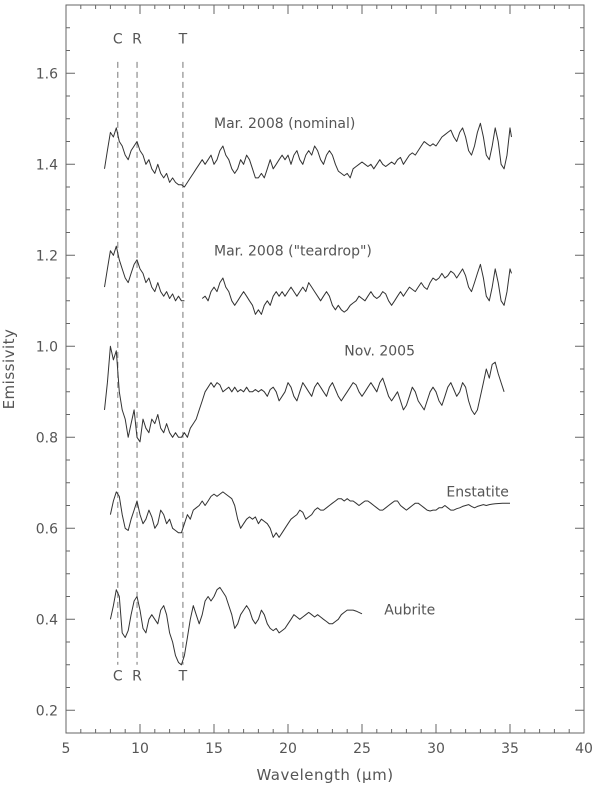 The width and height of the screenshot is (600, 793). I want to click on series-label-mar-2008-teardrop: Mar. 2008 ("teardrop"), so click(293, 251).